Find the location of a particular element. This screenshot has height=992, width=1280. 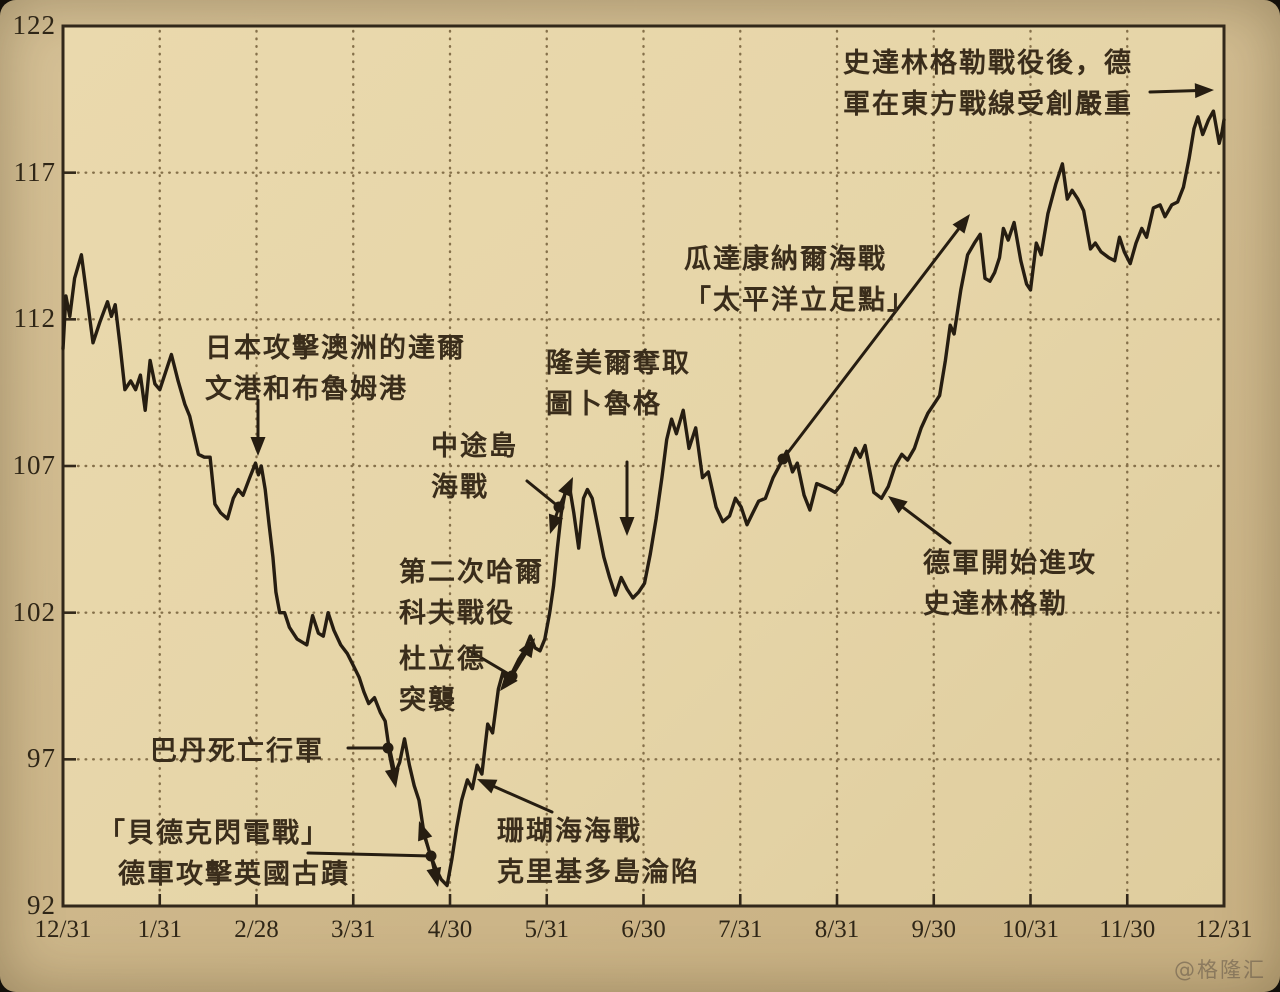

y-axis-label-92: 92 is located at coordinates (41, 905).